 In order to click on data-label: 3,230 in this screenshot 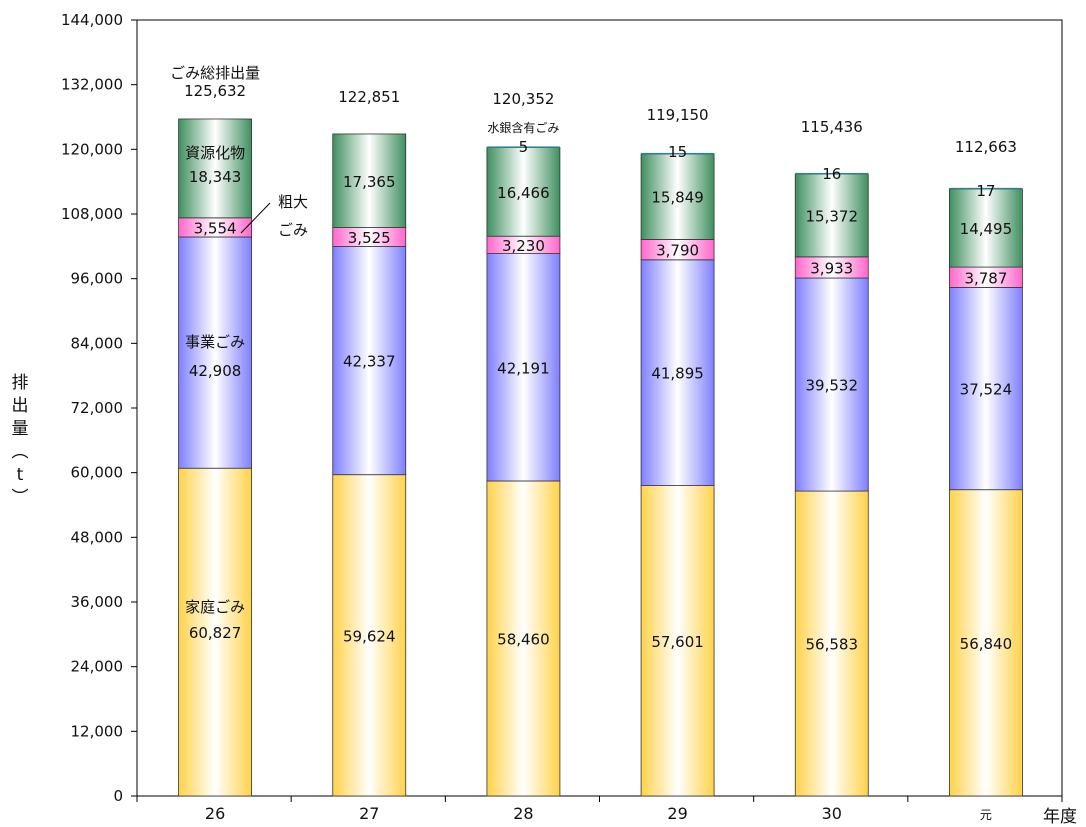, I will do `click(523, 246)`.